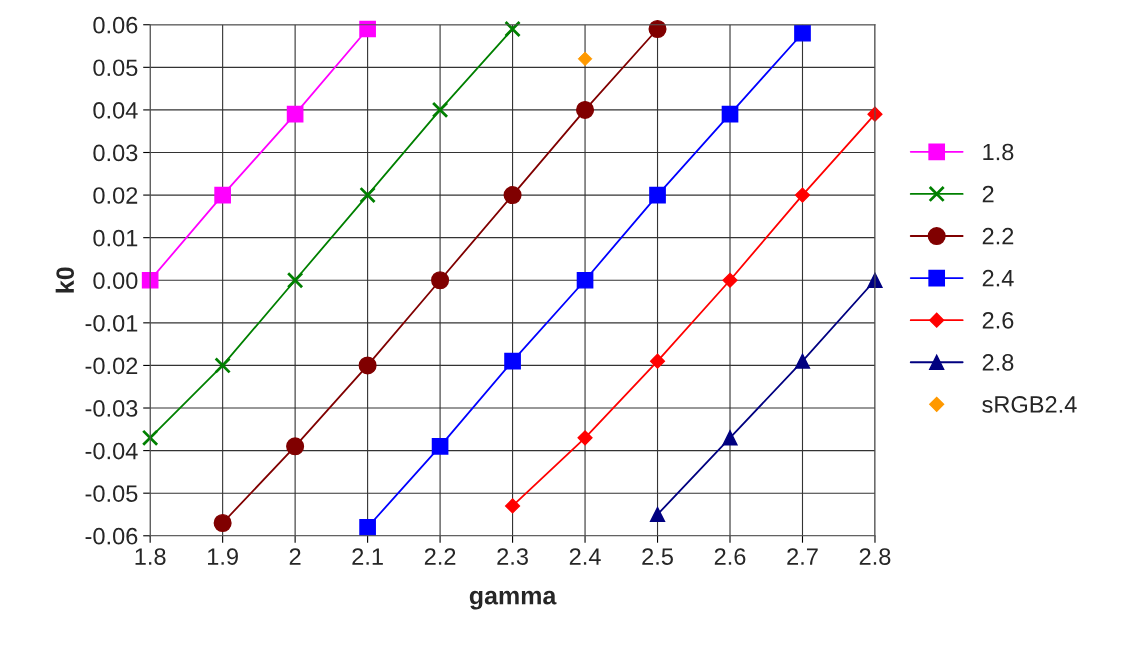 The height and width of the screenshot is (651, 1129). What do you see at coordinates (111, 451) in the screenshot?
I see `y-tick-label: -0.04` at bounding box center [111, 451].